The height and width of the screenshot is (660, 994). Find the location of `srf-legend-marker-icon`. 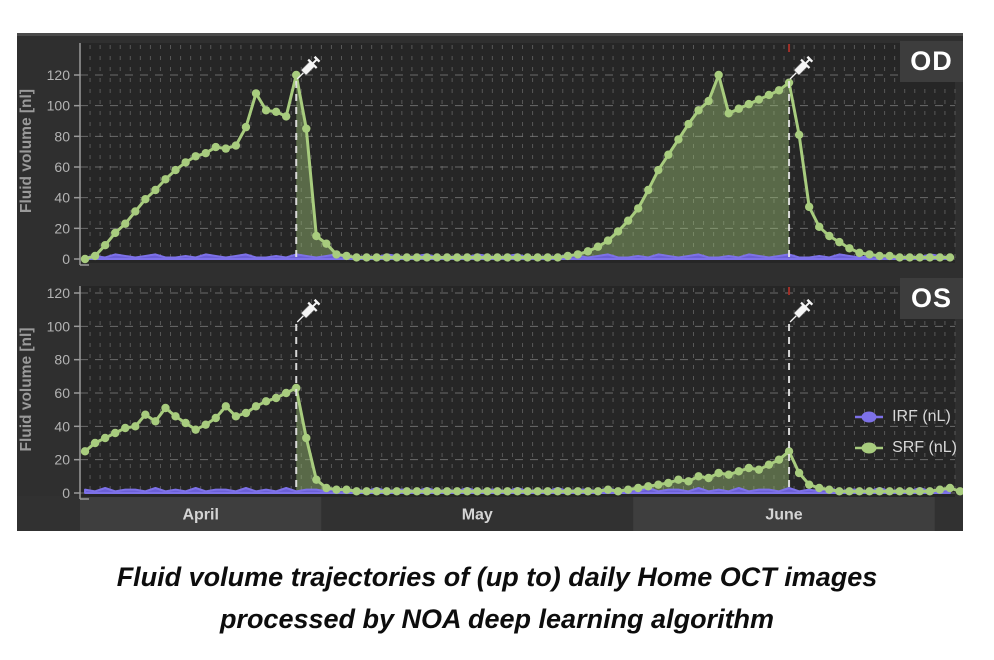

srf-legend-marker-icon is located at coordinates (869, 448).